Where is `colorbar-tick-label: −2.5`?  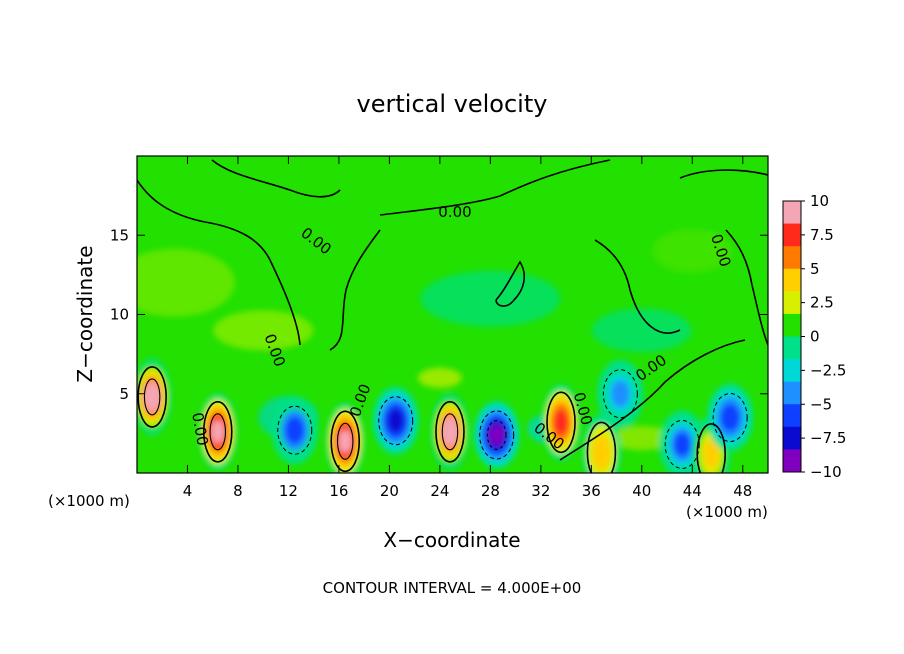 colorbar-tick-label: −2.5 is located at coordinates (828, 370).